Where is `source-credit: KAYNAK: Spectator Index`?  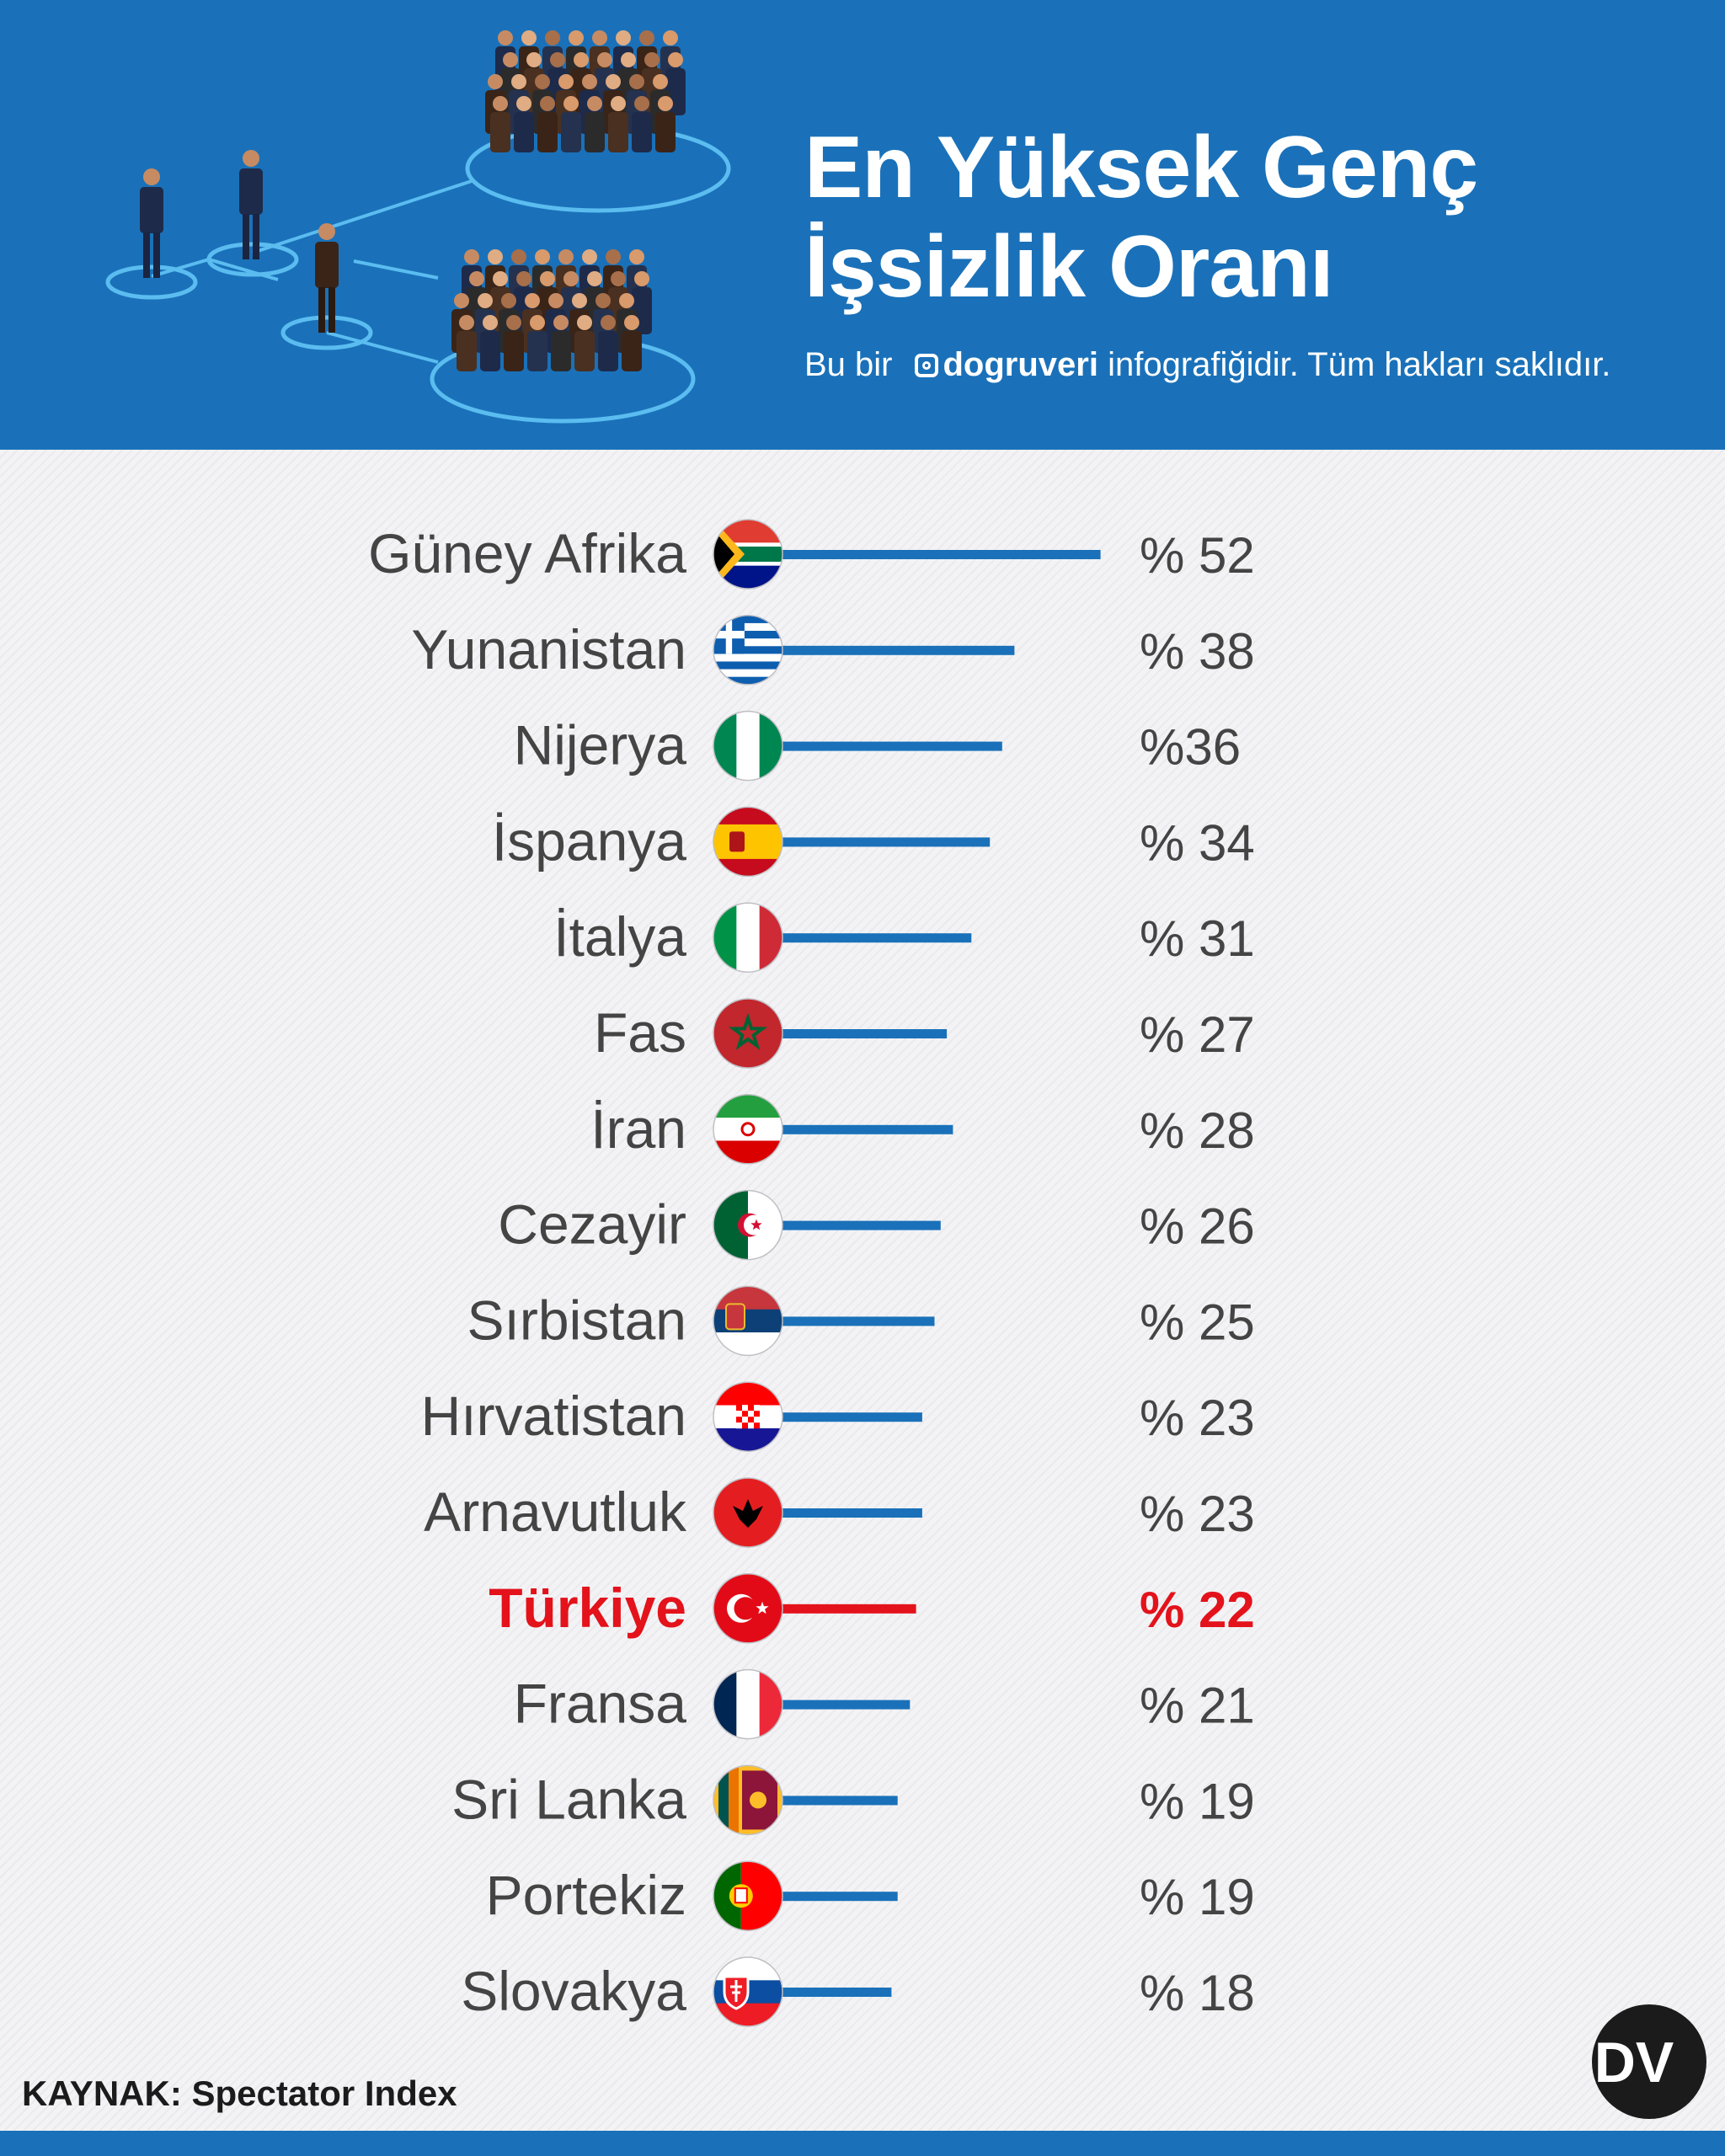 source-credit: KAYNAK: Spectator Index is located at coordinates (239, 2093).